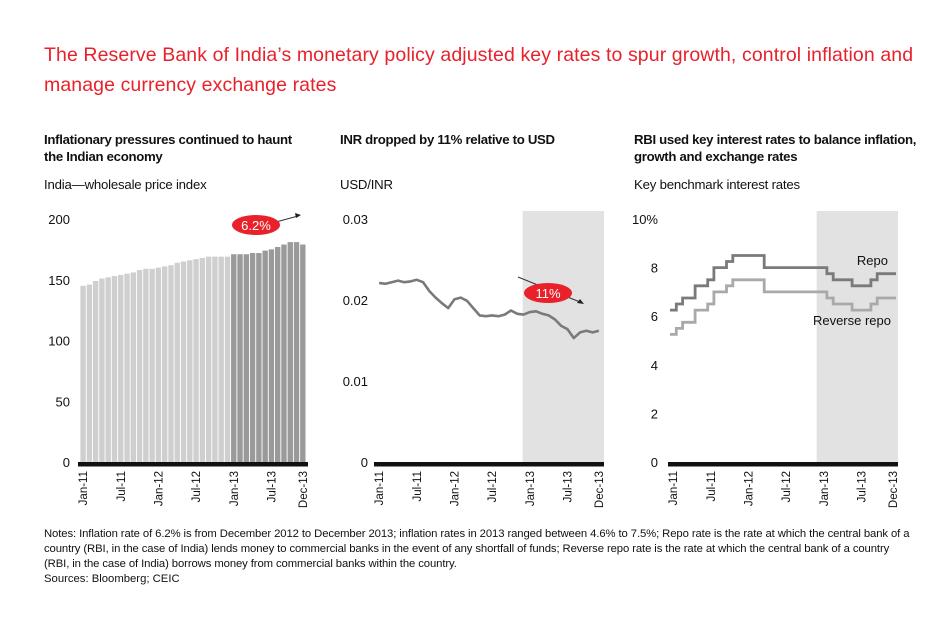  I want to click on y-tick-label: 10%, so click(645, 219).